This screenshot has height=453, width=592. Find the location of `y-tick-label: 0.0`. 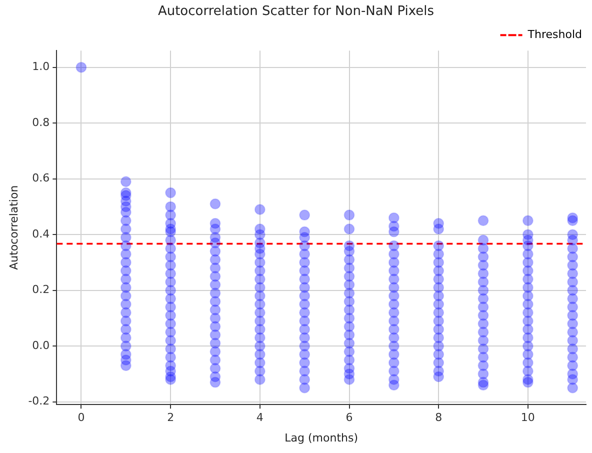

y-tick-label: 0.0 is located at coordinates (41, 345).